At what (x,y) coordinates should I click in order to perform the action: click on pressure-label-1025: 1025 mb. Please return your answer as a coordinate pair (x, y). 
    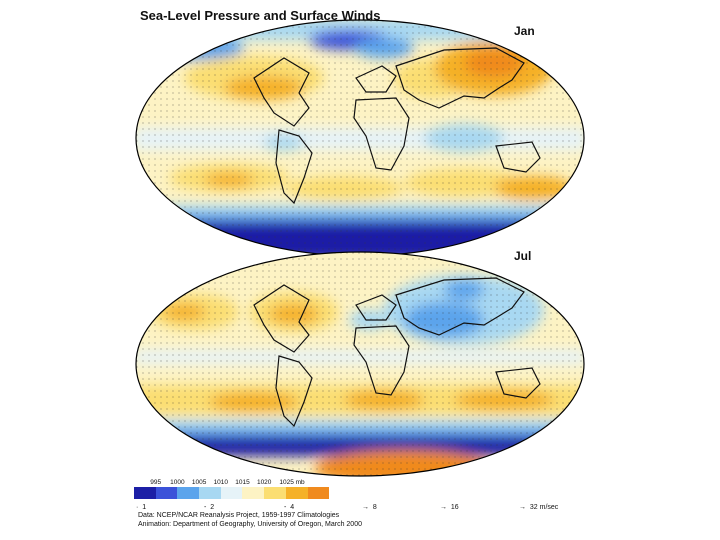
    Looking at the image, I should click on (292, 482).